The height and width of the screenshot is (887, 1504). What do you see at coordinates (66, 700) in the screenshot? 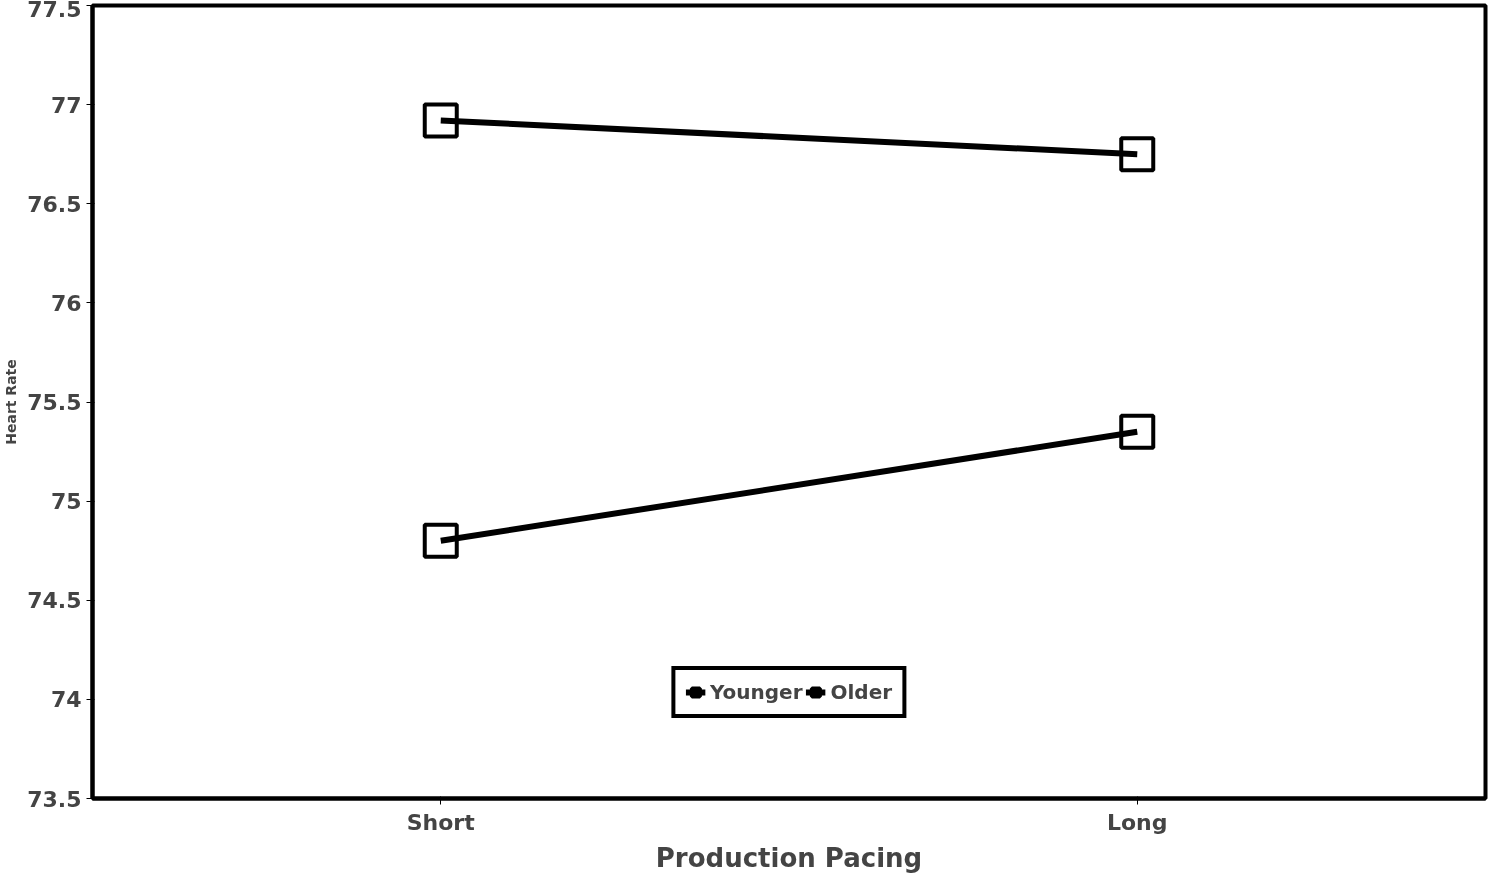
I see `y-tick-label: 74` at bounding box center [66, 700].